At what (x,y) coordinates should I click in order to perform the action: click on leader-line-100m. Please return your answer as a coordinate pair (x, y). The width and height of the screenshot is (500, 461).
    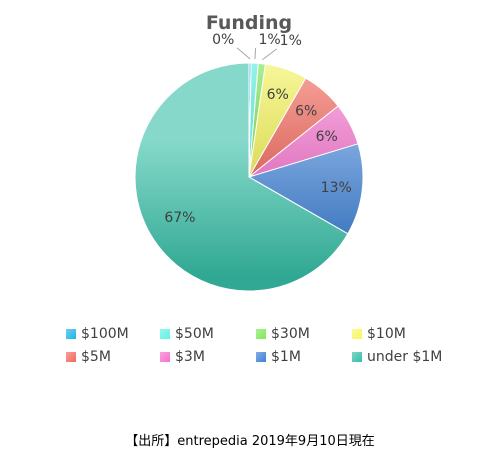
    Looking at the image, I should click on (243, 53).